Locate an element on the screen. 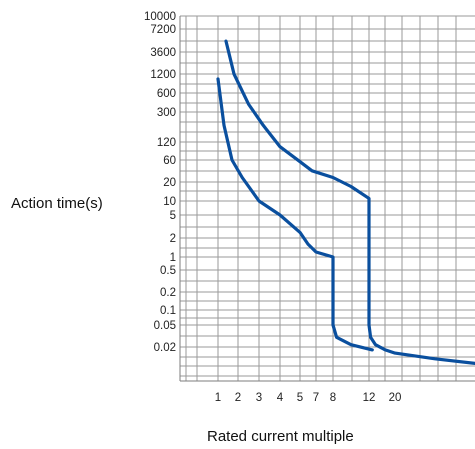 This screenshot has height=449, width=475. x-axis-title: Rated current multiple is located at coordinates (280, 436).